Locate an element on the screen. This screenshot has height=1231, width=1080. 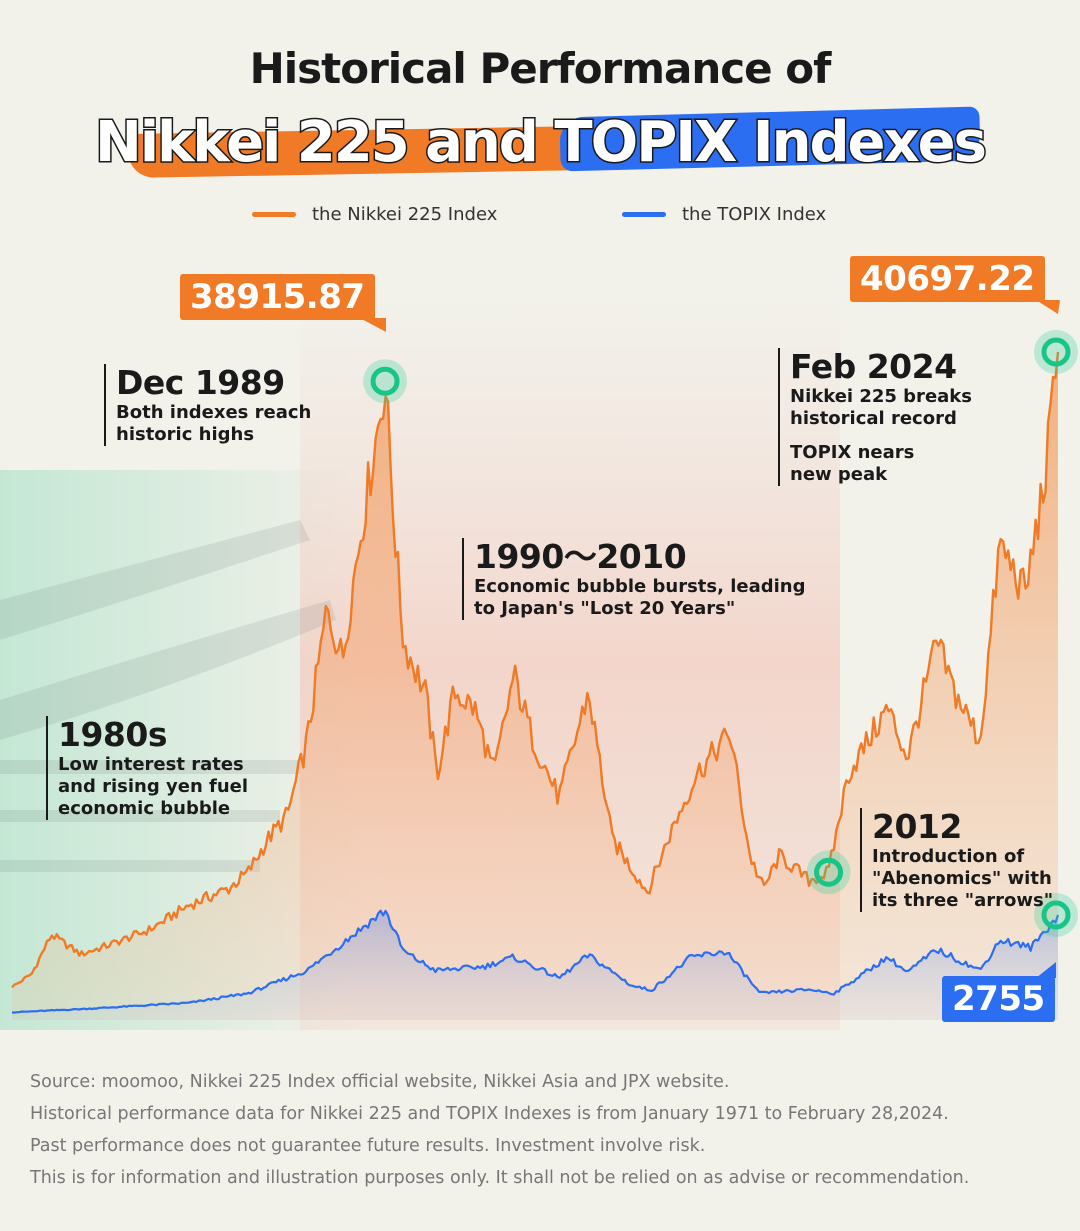
annotation-2024-body2: TOPIX nears new peak is located at coordinates (852, 463).